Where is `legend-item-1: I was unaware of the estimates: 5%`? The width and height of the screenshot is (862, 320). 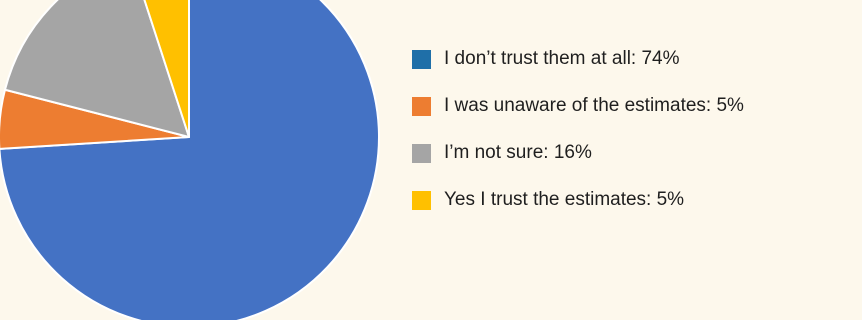 legend-item-1: I was unaware of the estimates: 5% is located at coordinates (578, 106).